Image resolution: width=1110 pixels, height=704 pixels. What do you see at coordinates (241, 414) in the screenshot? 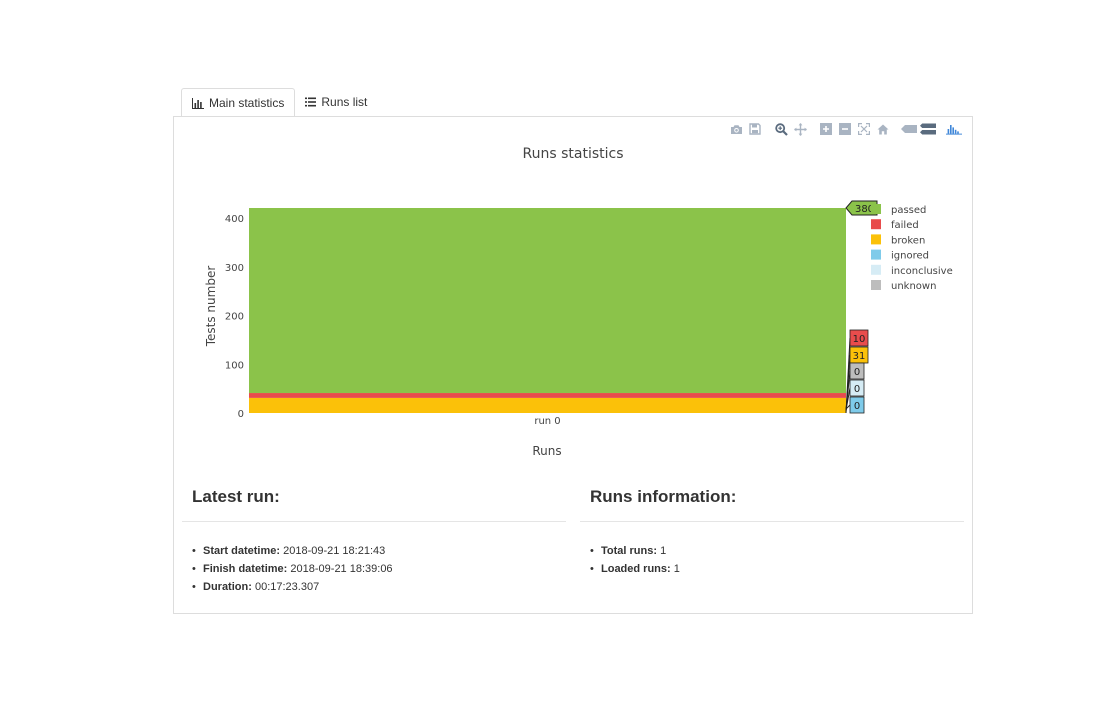
I see `y-tick-label: 0` at bounding box center [241, 414].